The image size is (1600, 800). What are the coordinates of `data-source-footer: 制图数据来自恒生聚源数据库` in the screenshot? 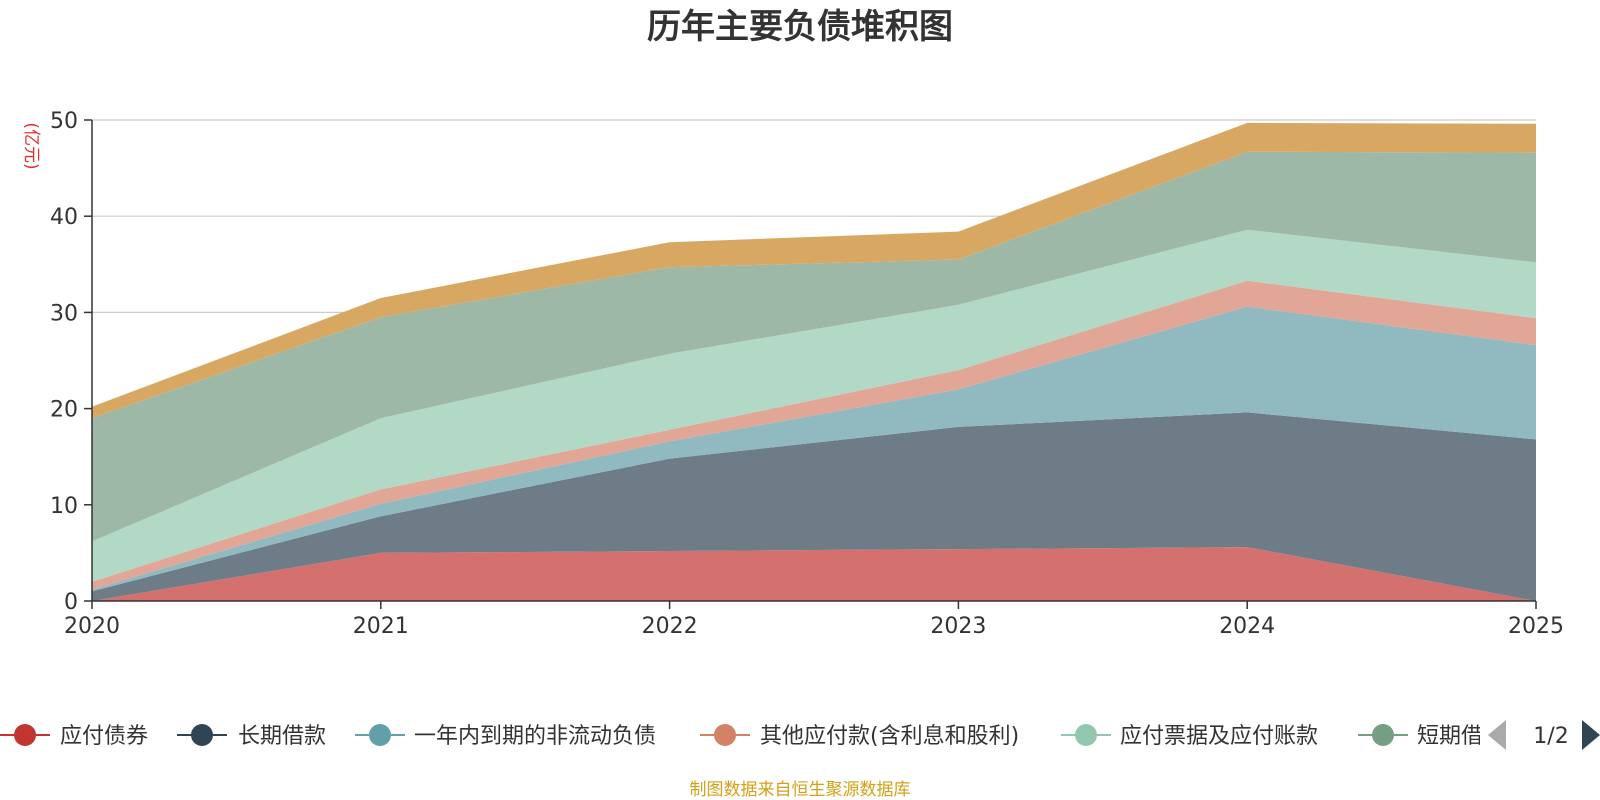 It's located at (800, 790).